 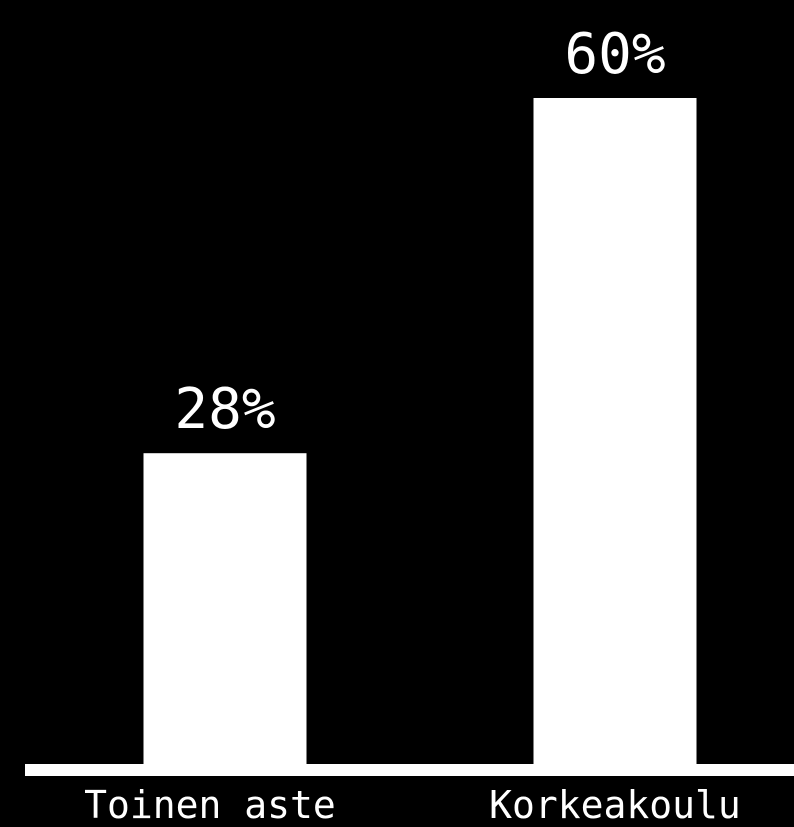 I want to click on x-axis-line, so click(x=409, y=770).